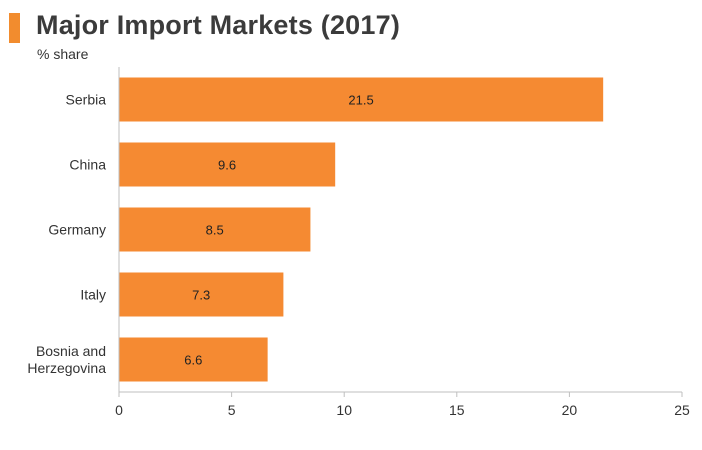 This screenshot has height=450, width=702. I want to click on data-label: 21.5, so click(360, 100).